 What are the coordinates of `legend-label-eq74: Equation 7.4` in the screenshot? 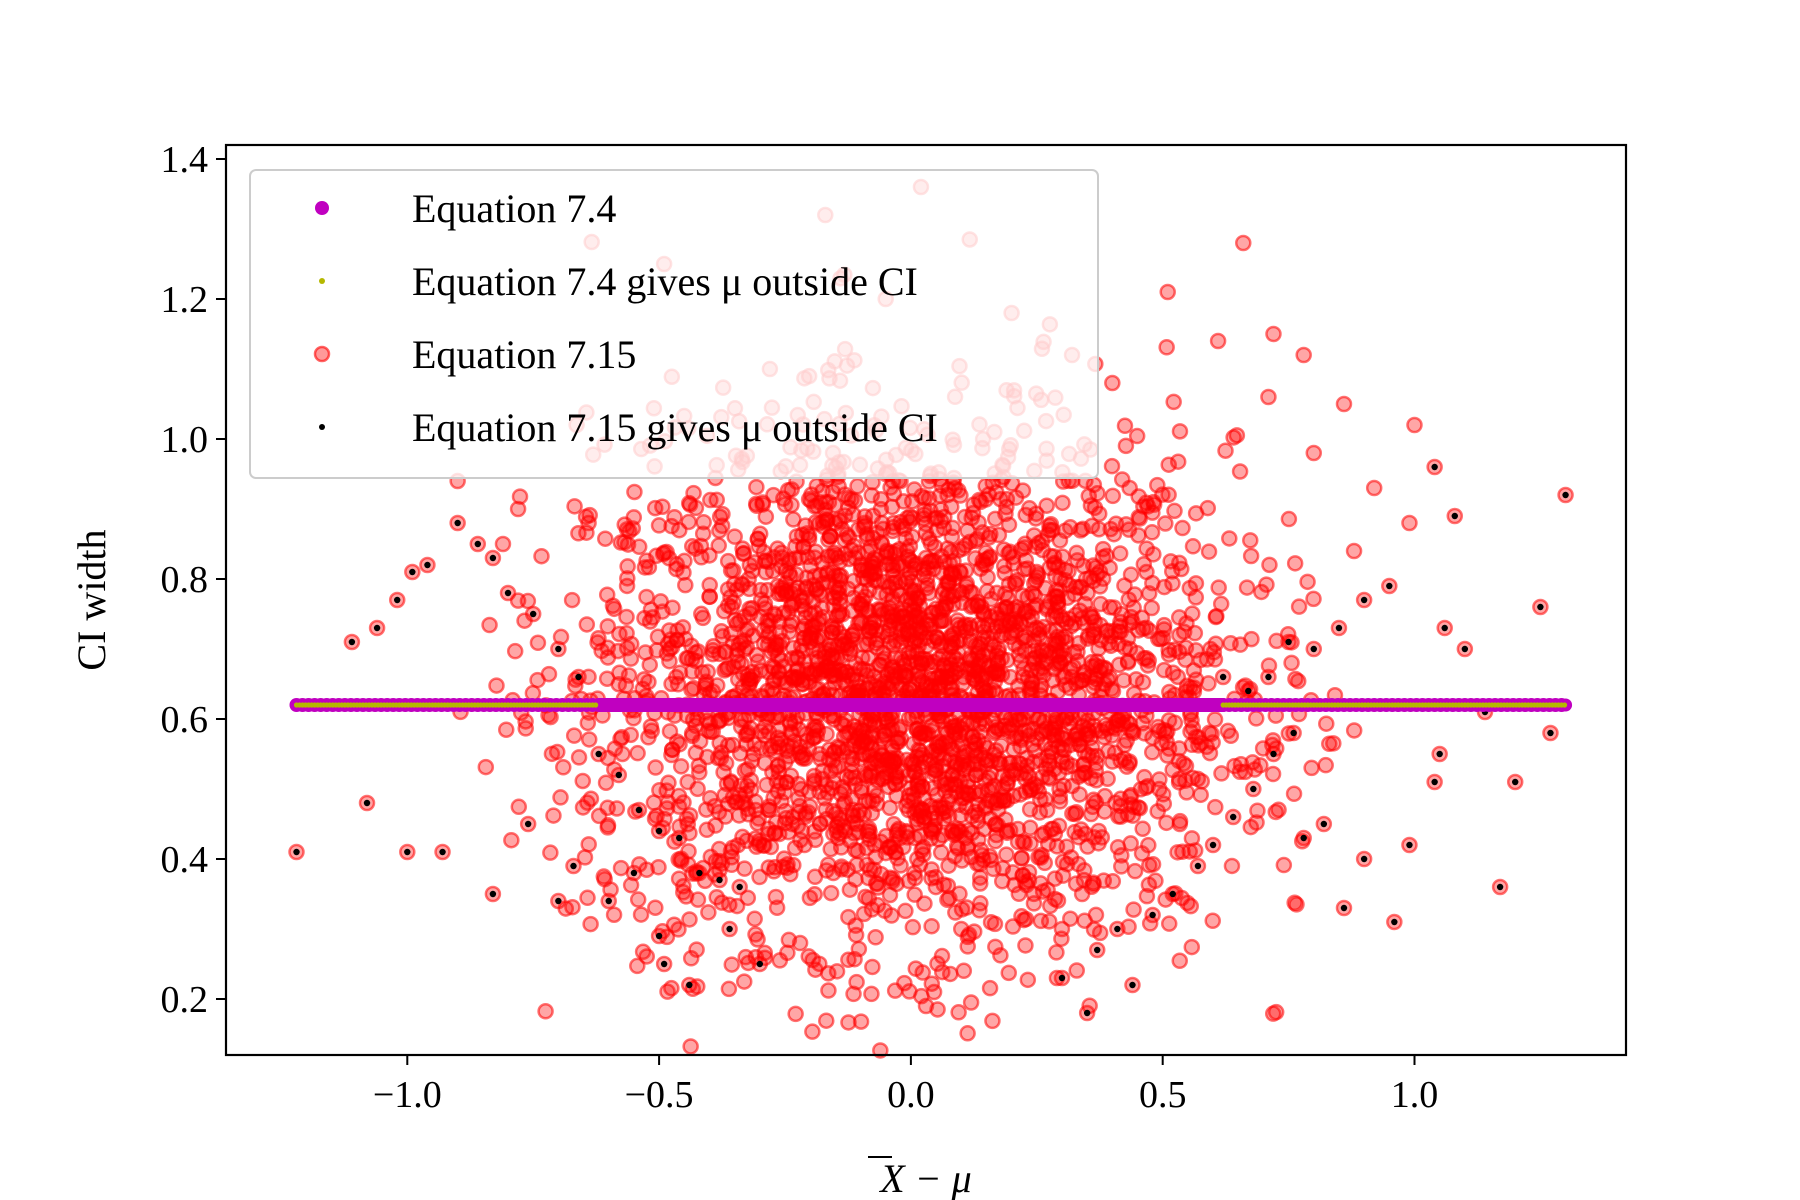 It's located at (514, 208).